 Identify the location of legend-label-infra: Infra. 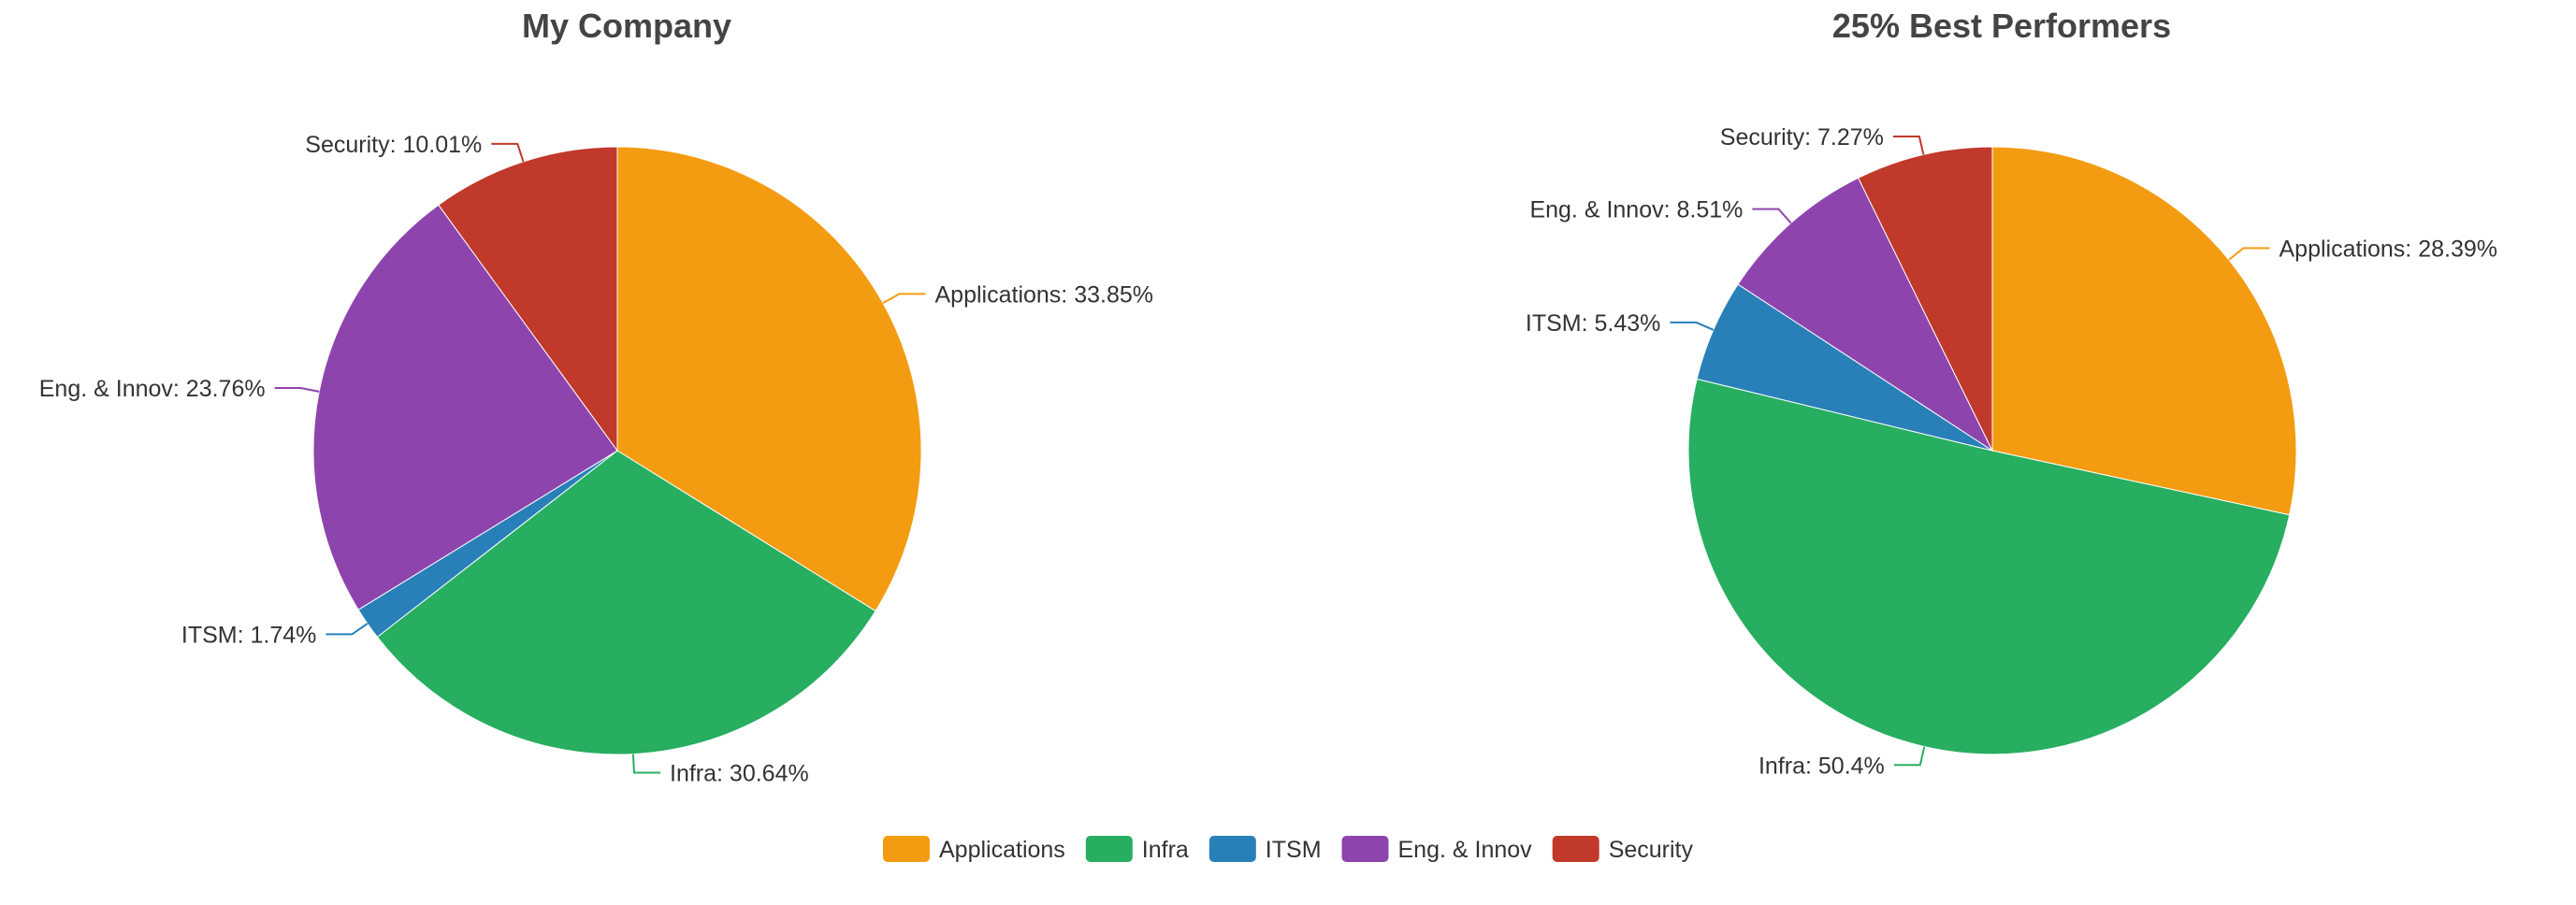
(1165, 850).